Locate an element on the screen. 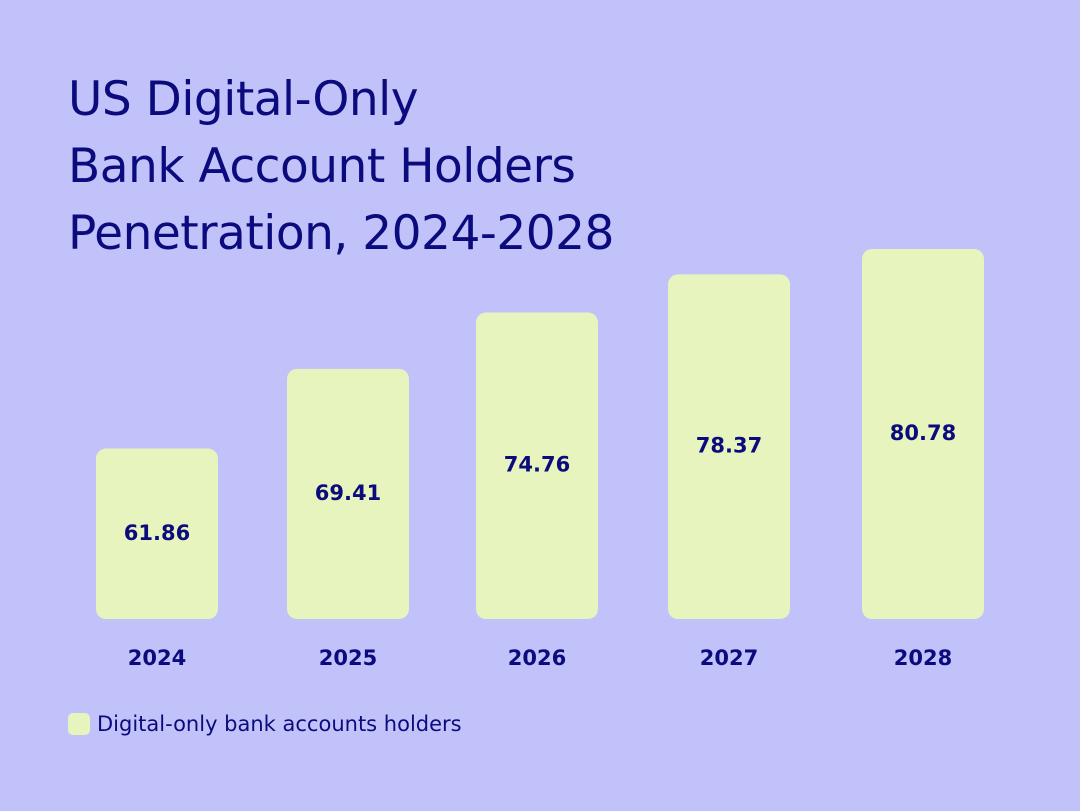 This screenshot has width=1080, height=811. data-label-2024: 61.86 is located at coordinates (157, 533).